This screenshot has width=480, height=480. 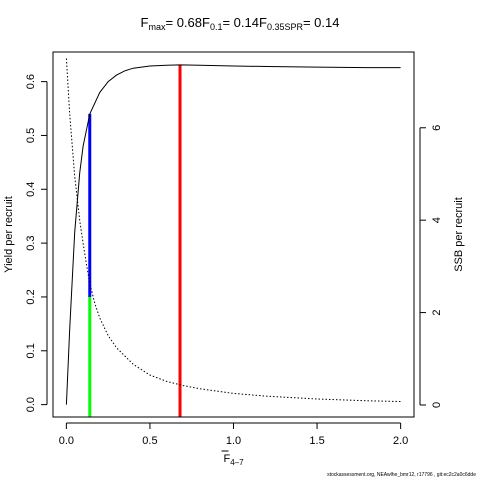 I want to click on y-left-tick-label: 0.3, so click(x=31, y=242).